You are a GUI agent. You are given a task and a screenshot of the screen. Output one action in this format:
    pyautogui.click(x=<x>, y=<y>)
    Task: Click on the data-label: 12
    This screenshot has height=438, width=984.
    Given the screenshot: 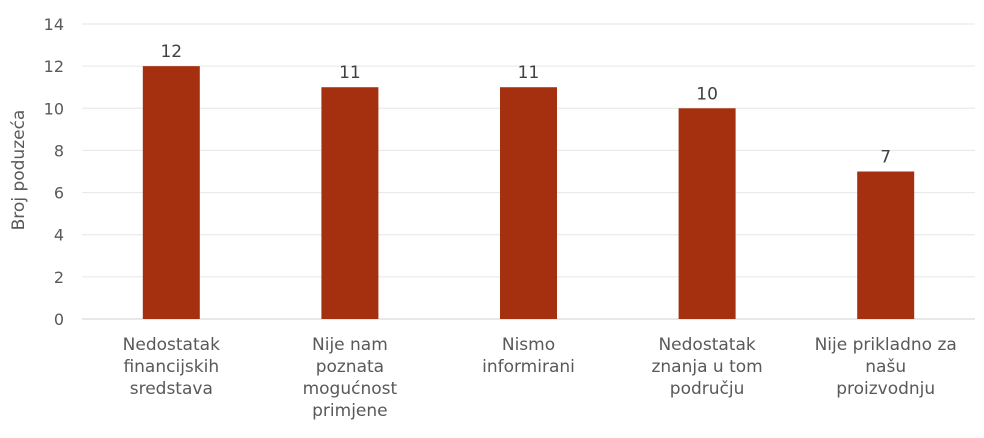 What is the action you would take?
    pyautogui.click(x=171, y=52)
    